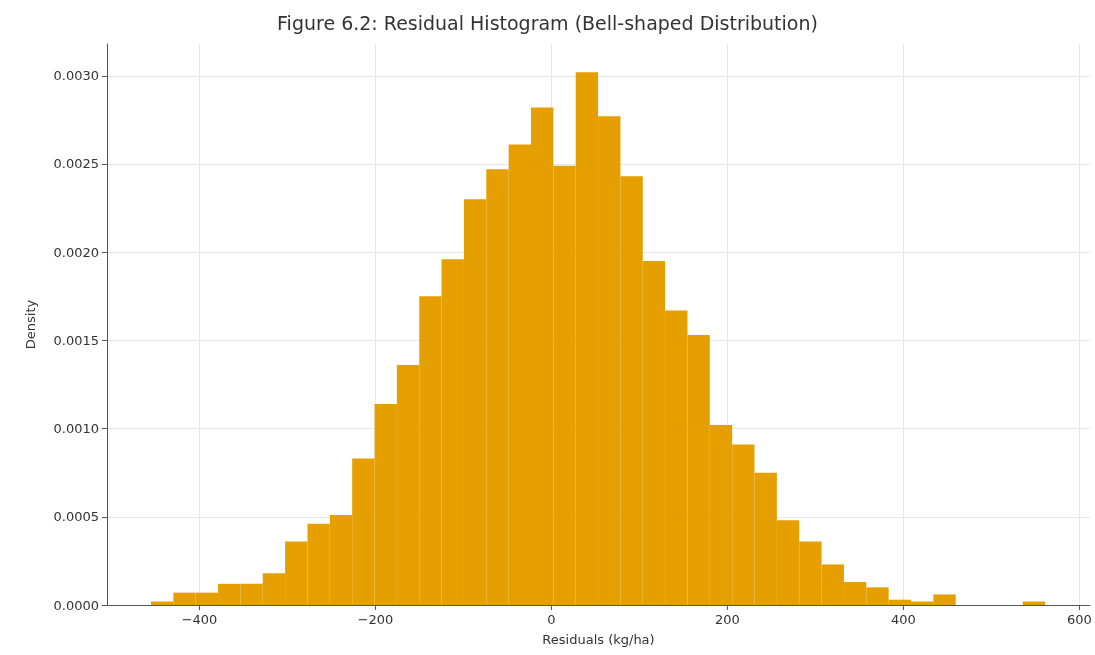 This screenshot has height=655, width=1095. What do you see at coordinates (903, 619) in the screenshot?
I see `x-tick-label: 400` at bounding box center [903, 619].